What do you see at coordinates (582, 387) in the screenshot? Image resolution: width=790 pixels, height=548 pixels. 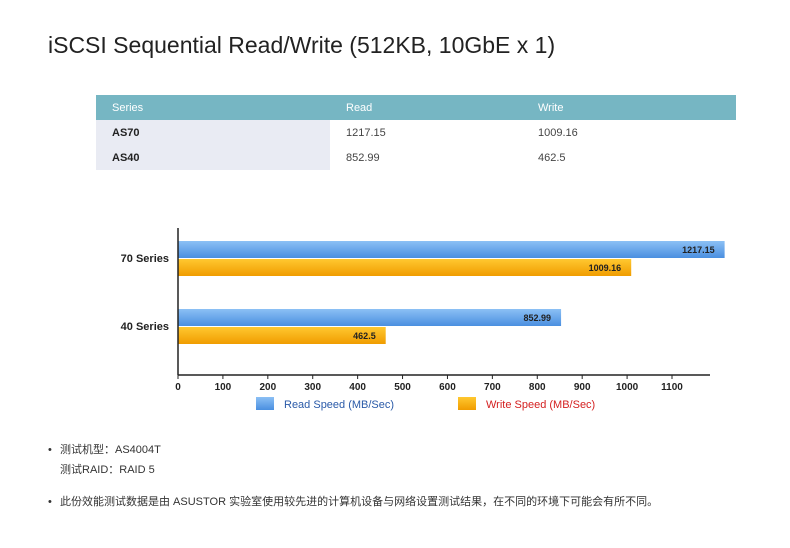 I see `x-tick-label: 900` at bounding box center [582, 387].